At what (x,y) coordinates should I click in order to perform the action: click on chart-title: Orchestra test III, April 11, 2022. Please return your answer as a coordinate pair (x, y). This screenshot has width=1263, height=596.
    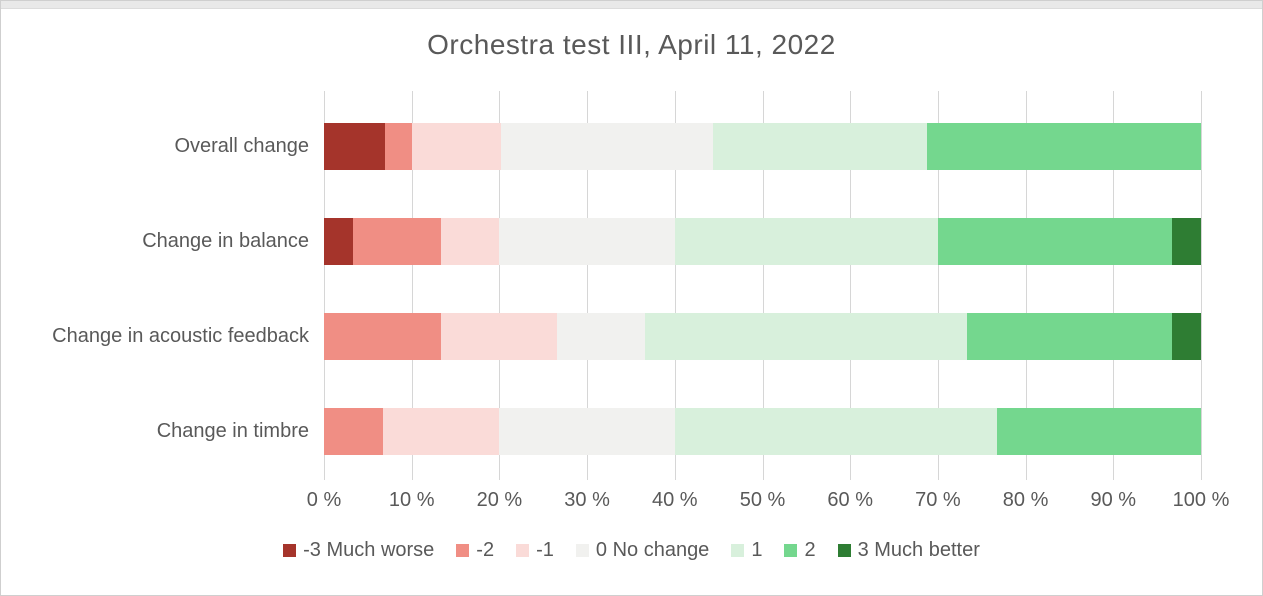
    Looking at the image, I should click on (631, 44).